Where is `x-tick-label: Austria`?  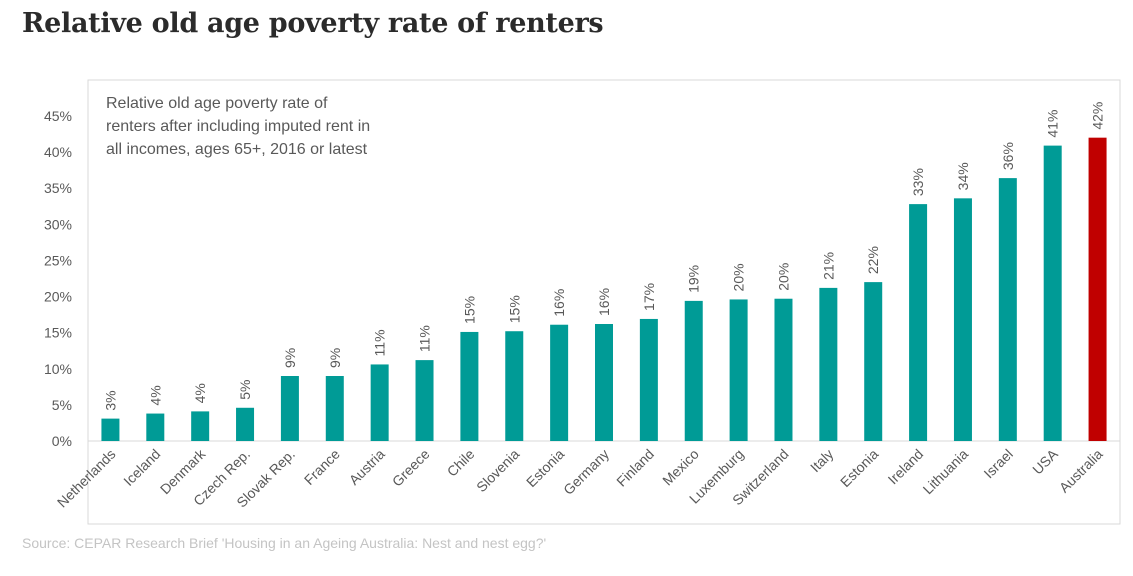 x-tick-label: Austria is located at coordinates (367, 467).